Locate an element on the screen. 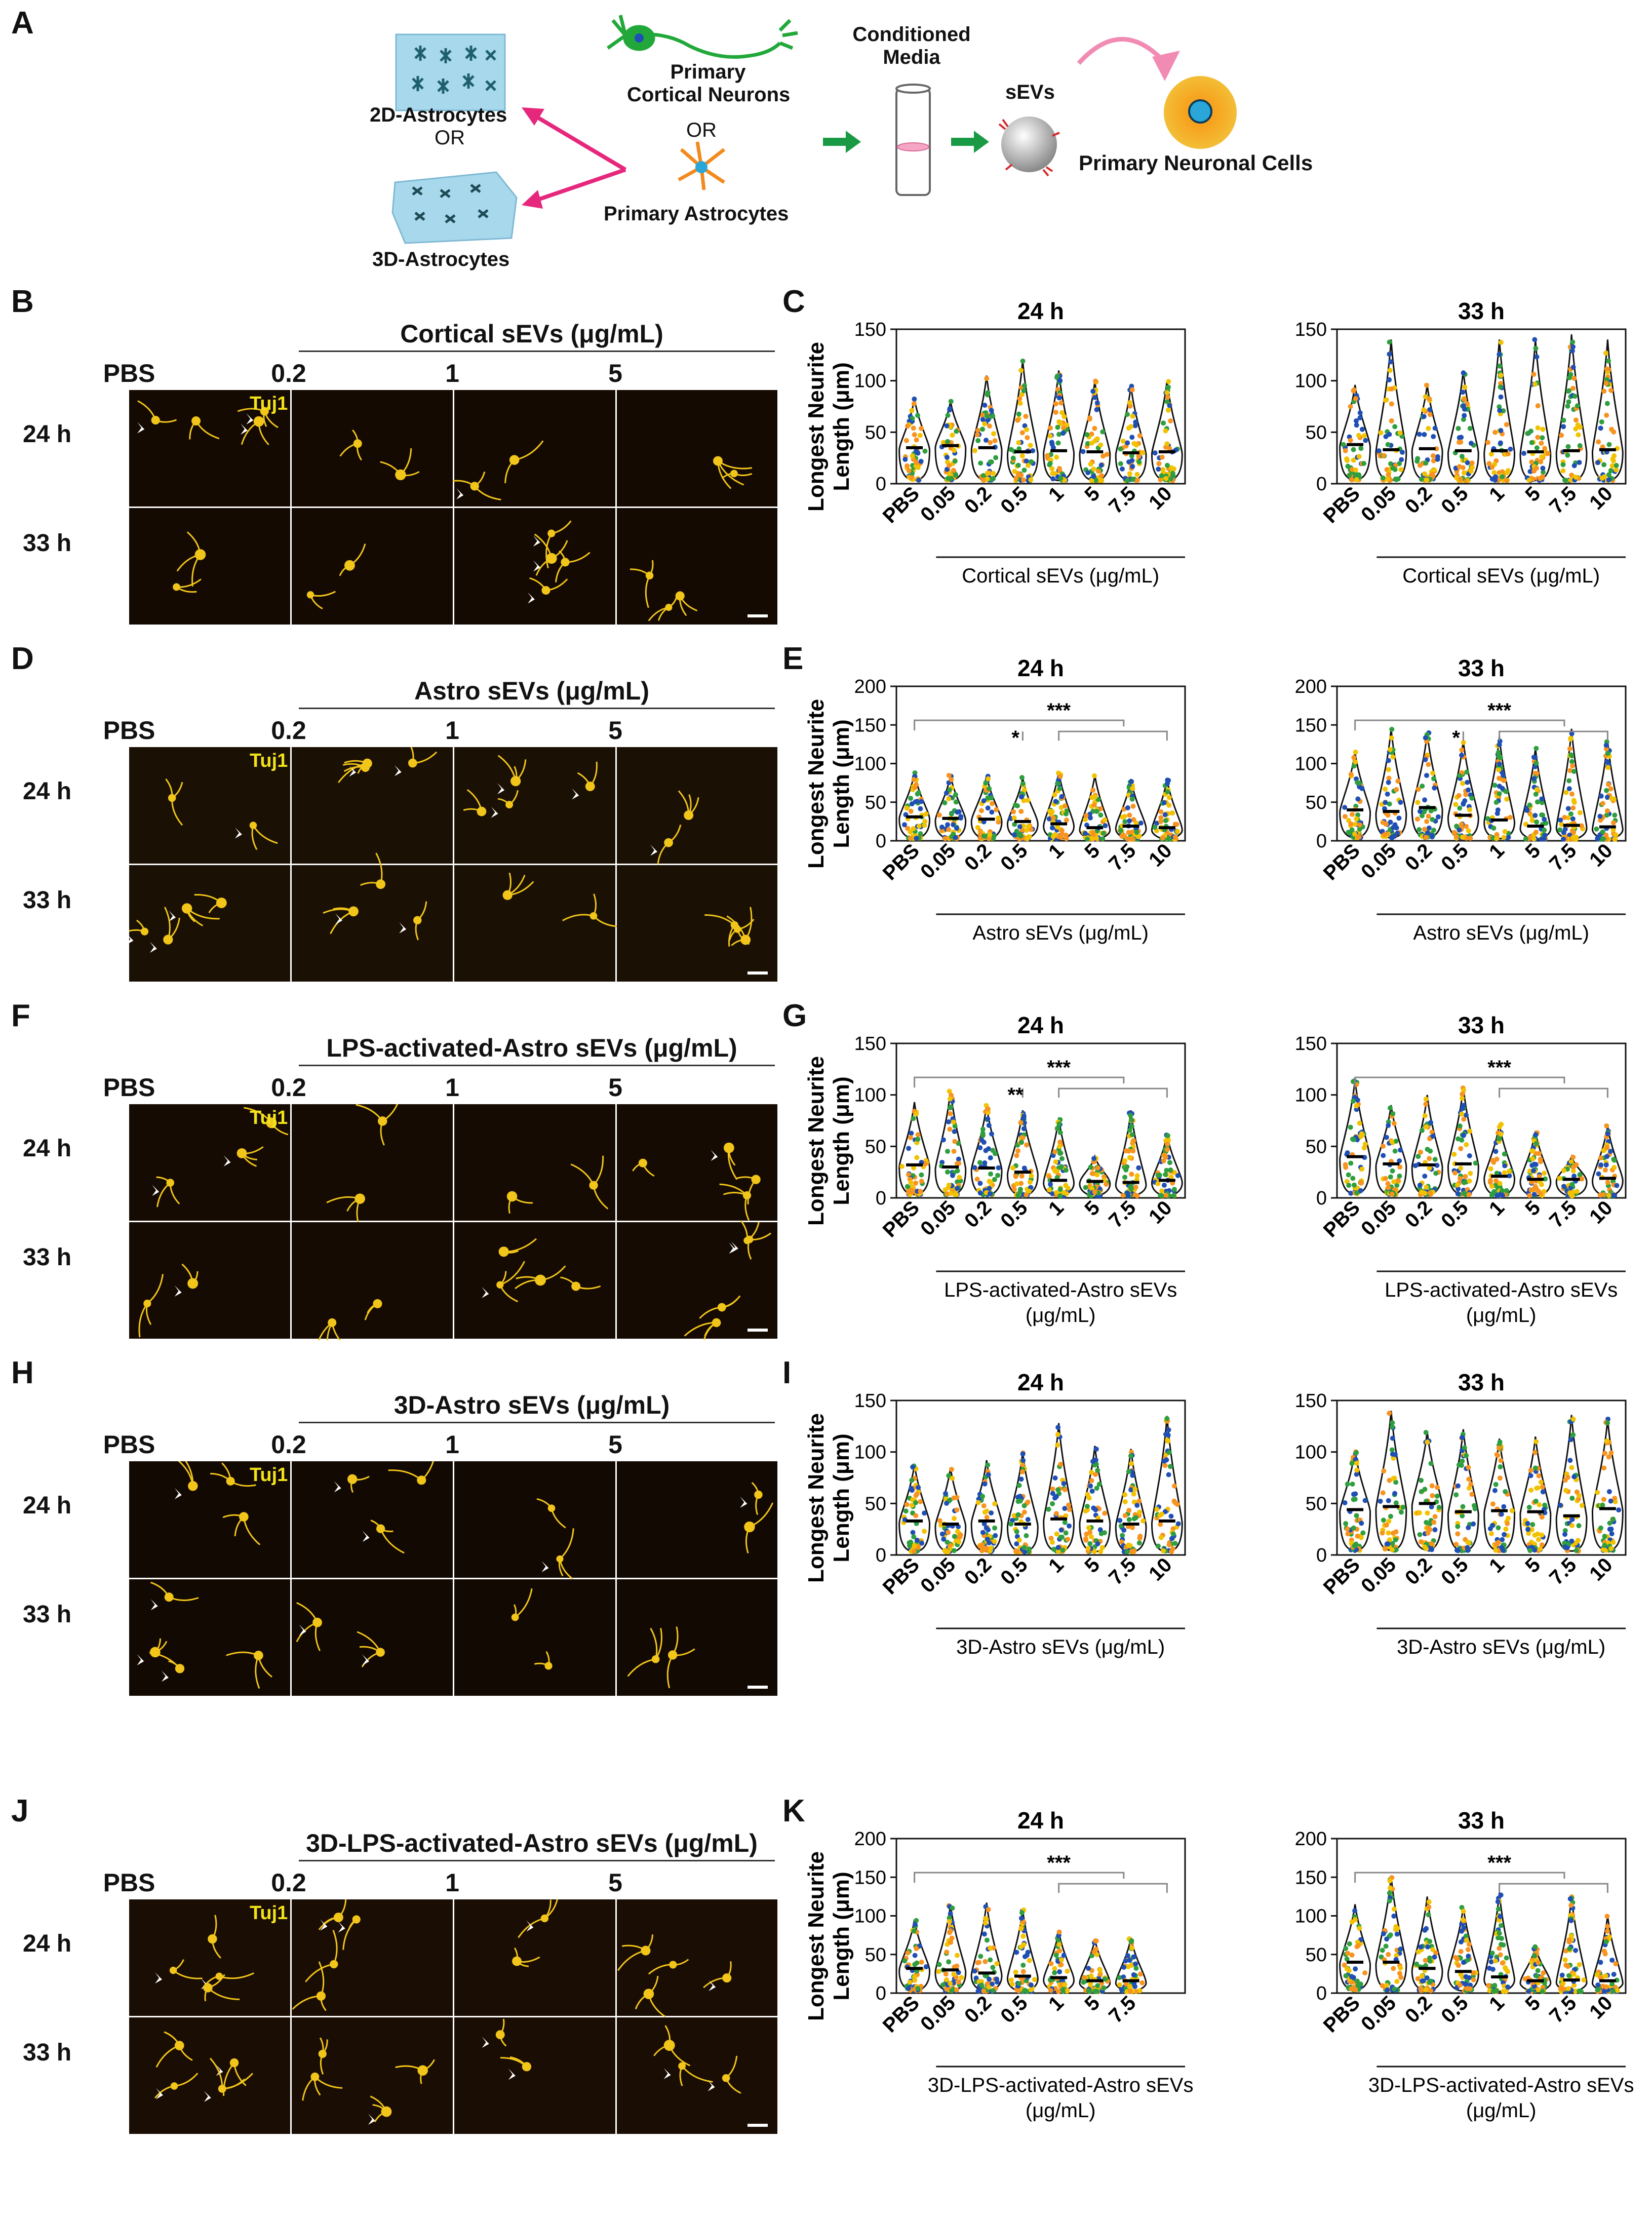 The width and height of the screenshot is (1652, 2219). y-axis-label: Longest NeuriteLength (μm) is located at coordinates (829, 1141).